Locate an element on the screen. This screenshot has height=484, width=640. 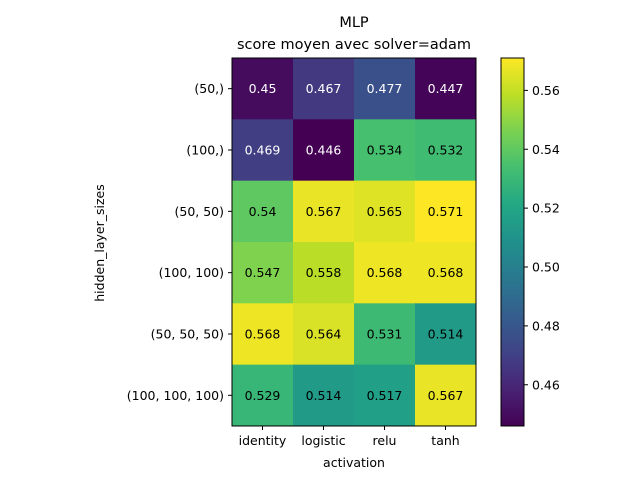
colorbar-tick-label: 0.54 is located at coordinates (546, 149).